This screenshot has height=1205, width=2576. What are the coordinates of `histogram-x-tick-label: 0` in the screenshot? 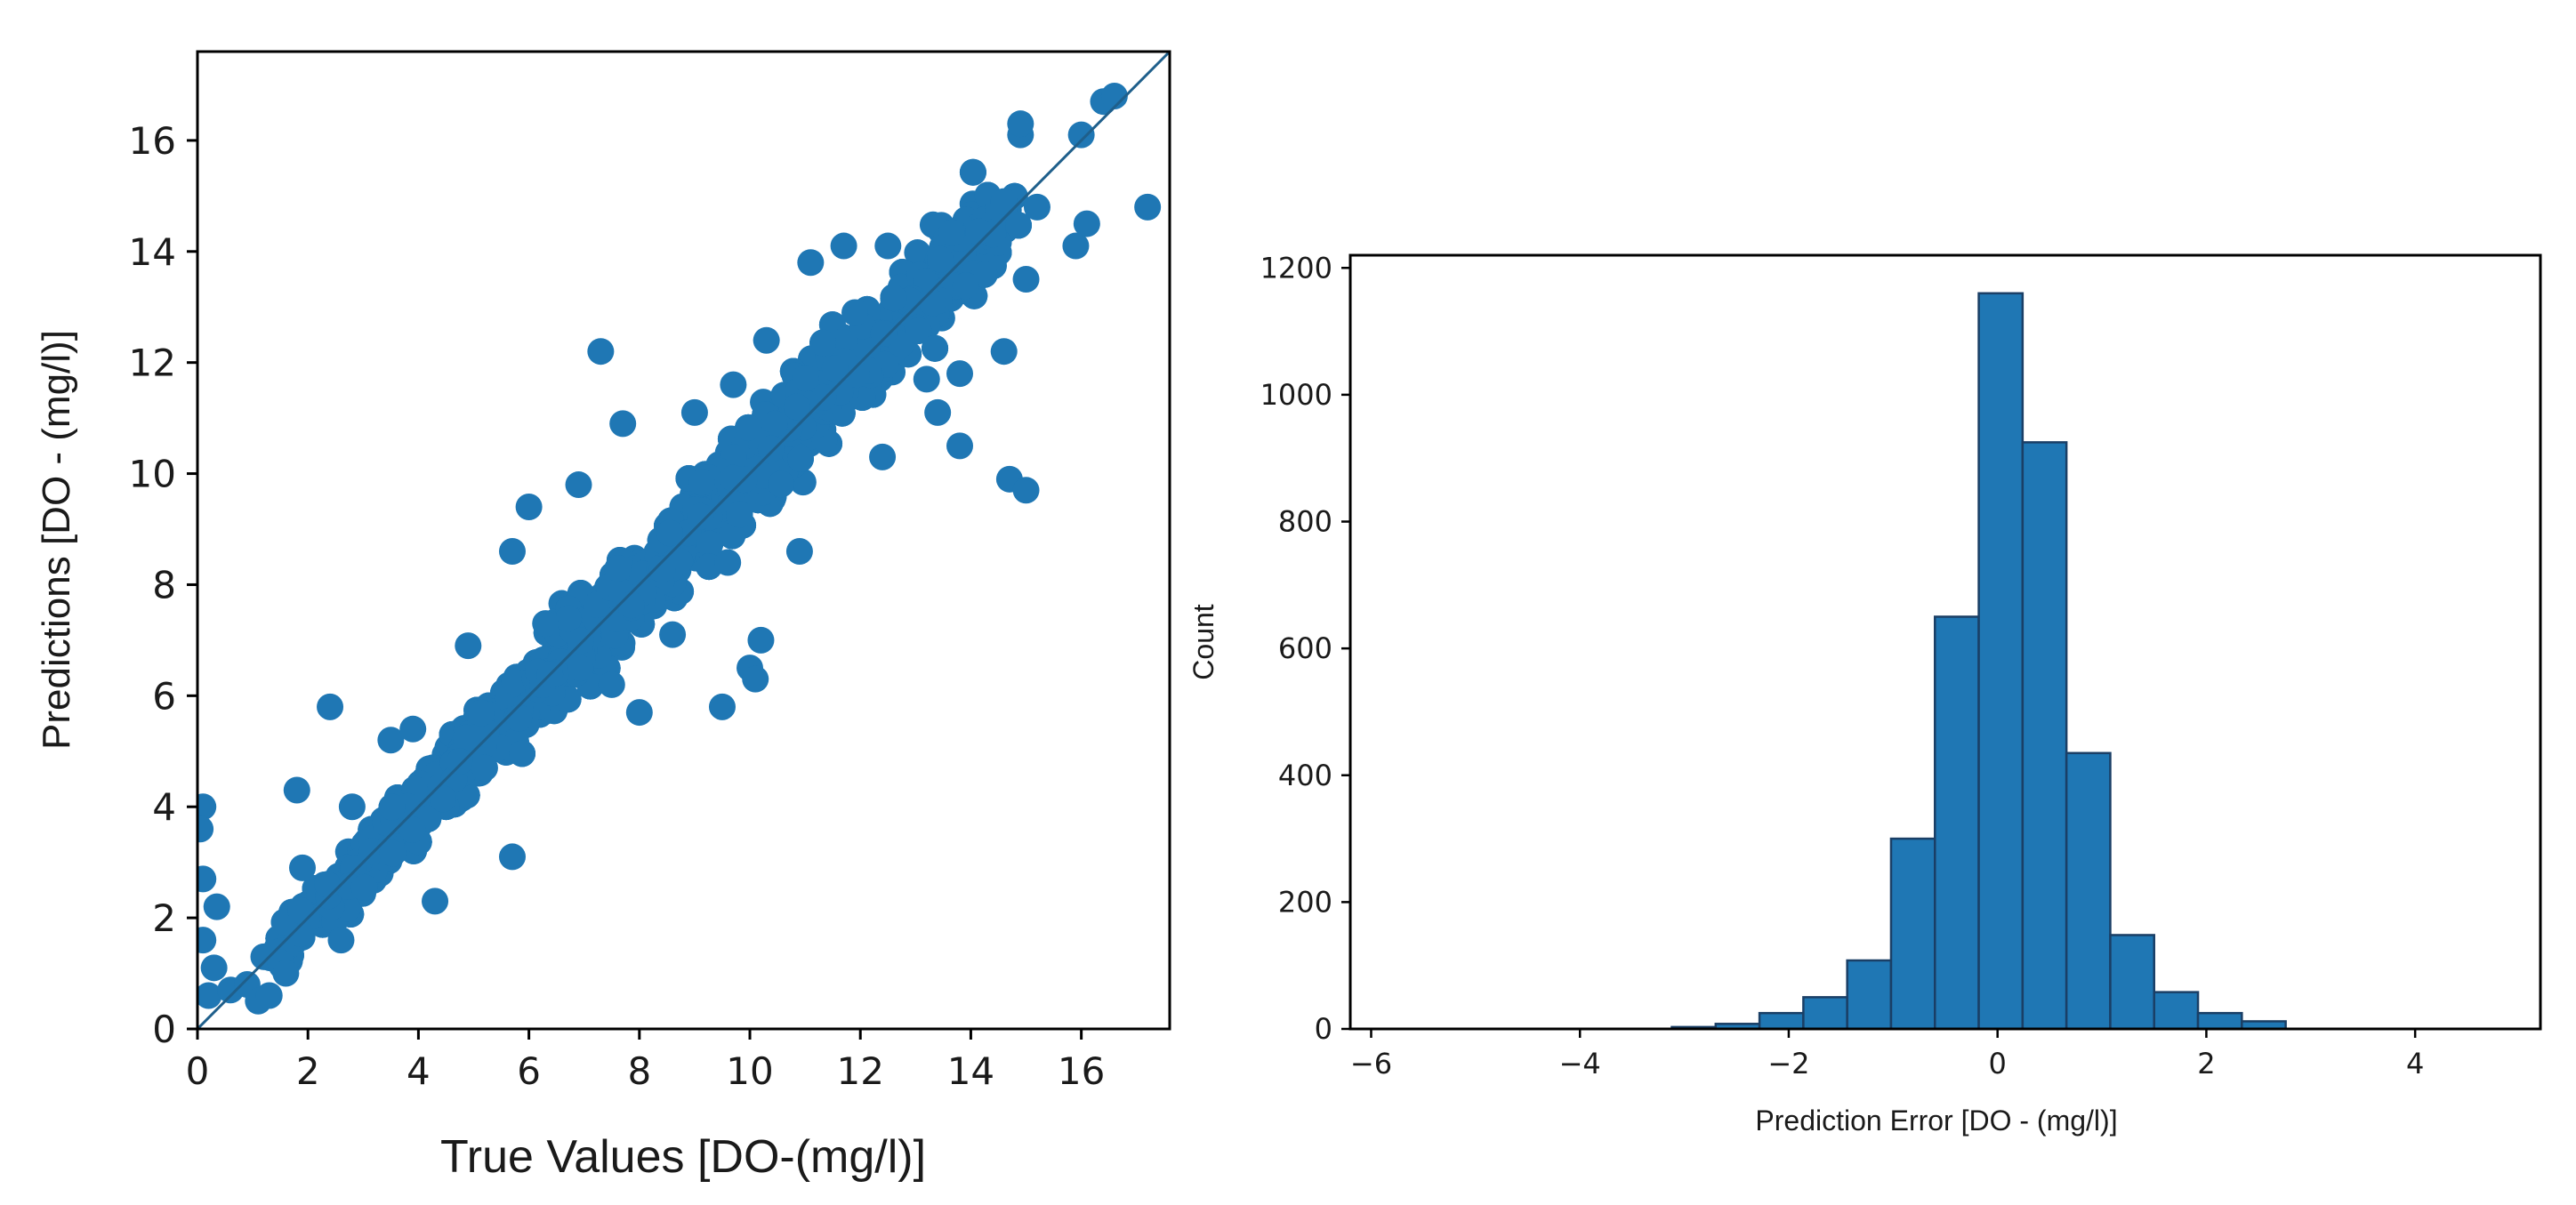 It's located at (1998, 1063).